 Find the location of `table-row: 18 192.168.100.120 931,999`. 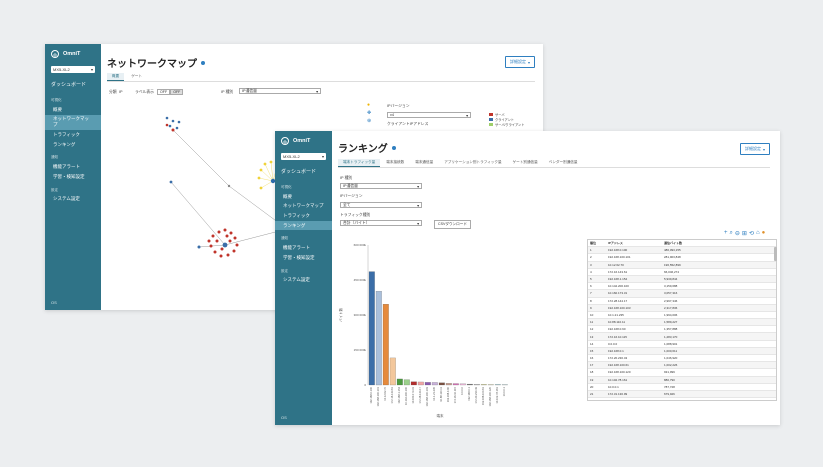

table-row: 18 192.168.100.120 931,999 is located at coordinates (682, 373).